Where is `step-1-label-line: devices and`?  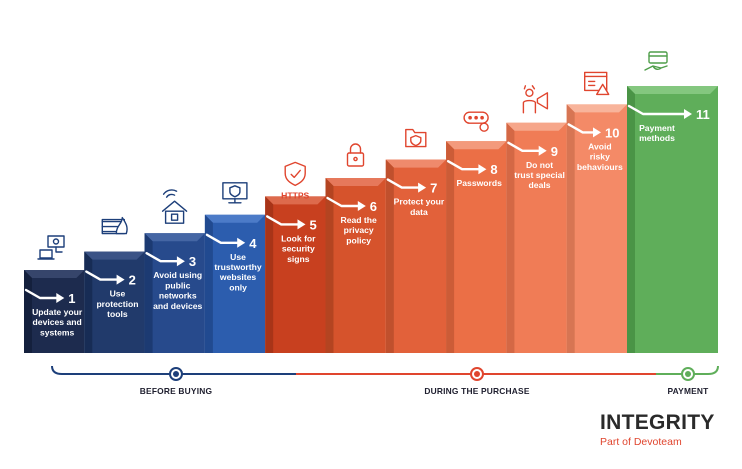
step-1-label-line: devices and is located at coordinates (57, 322).